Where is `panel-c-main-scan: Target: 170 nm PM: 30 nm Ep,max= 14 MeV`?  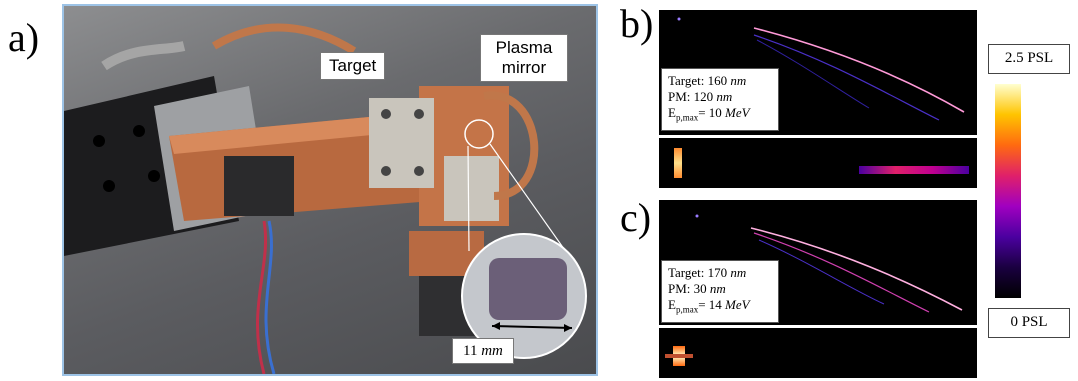
panel-c-main-scan: Target: 170 nm PM: 30 nm Ep,max= 14 MeV is located at coordinates (818, 262).